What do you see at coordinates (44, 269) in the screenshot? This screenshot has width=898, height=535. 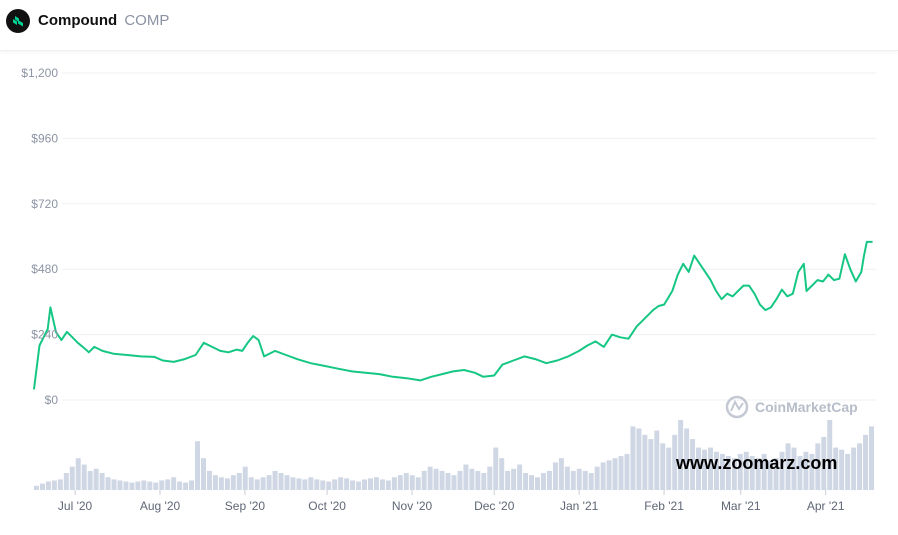 I see `y-tick-label: $480` at bounding box center [44, 269].